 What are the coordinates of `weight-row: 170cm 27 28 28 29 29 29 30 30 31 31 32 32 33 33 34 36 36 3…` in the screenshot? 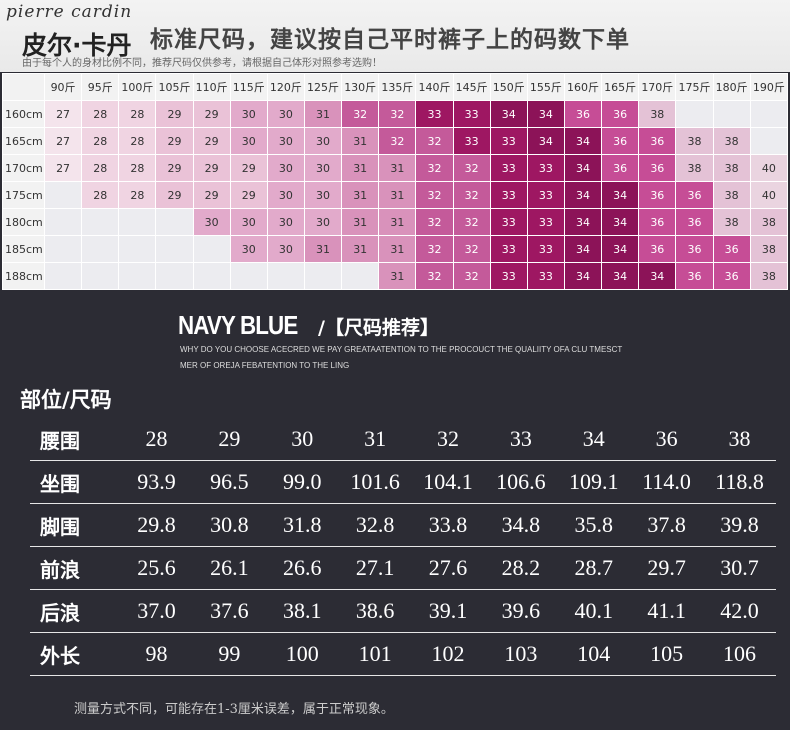 It's located at (395, 168).